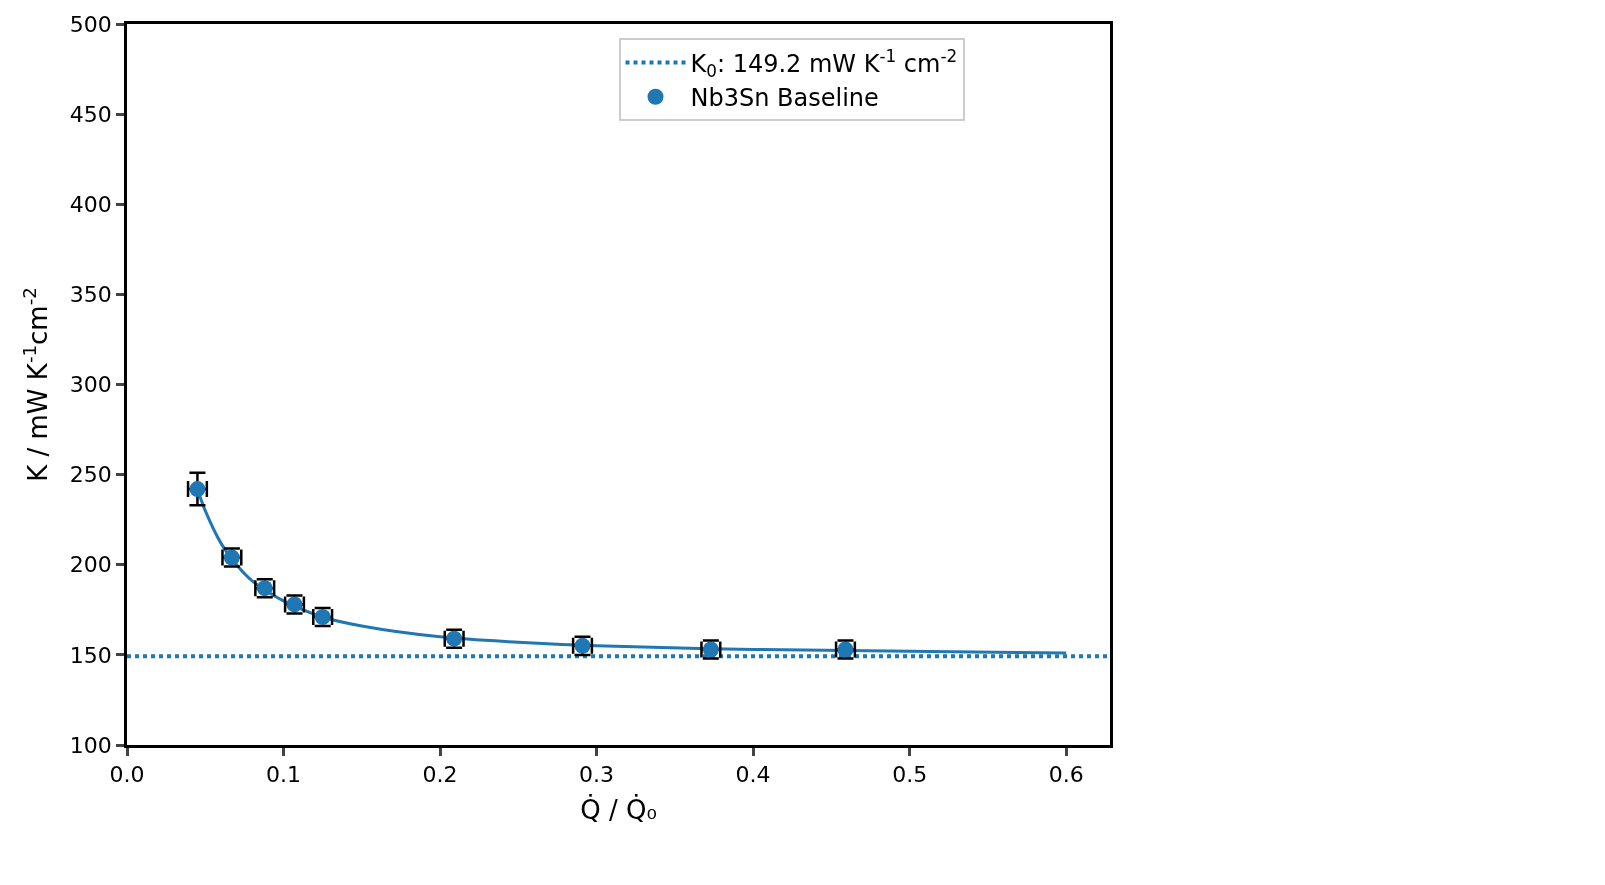  I want to click on y-tick-label: 100, so click(90, 745).